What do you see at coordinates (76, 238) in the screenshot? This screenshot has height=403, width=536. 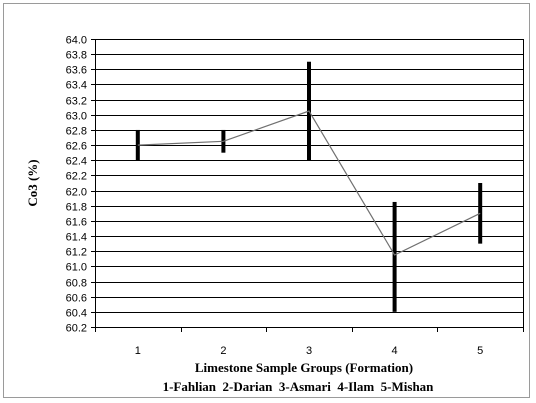 I see `y-tick-label: 61.4` at bounding box center [76, 238].